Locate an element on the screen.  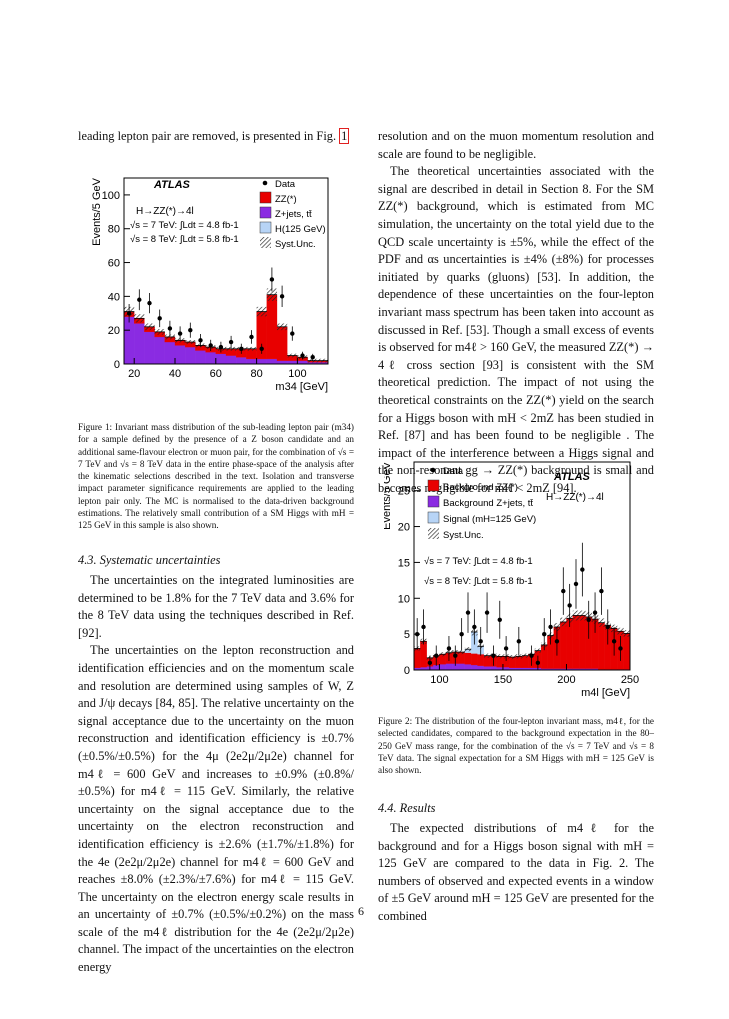
bar-z-jets-tt--6 is located at coordinates (190, 355).